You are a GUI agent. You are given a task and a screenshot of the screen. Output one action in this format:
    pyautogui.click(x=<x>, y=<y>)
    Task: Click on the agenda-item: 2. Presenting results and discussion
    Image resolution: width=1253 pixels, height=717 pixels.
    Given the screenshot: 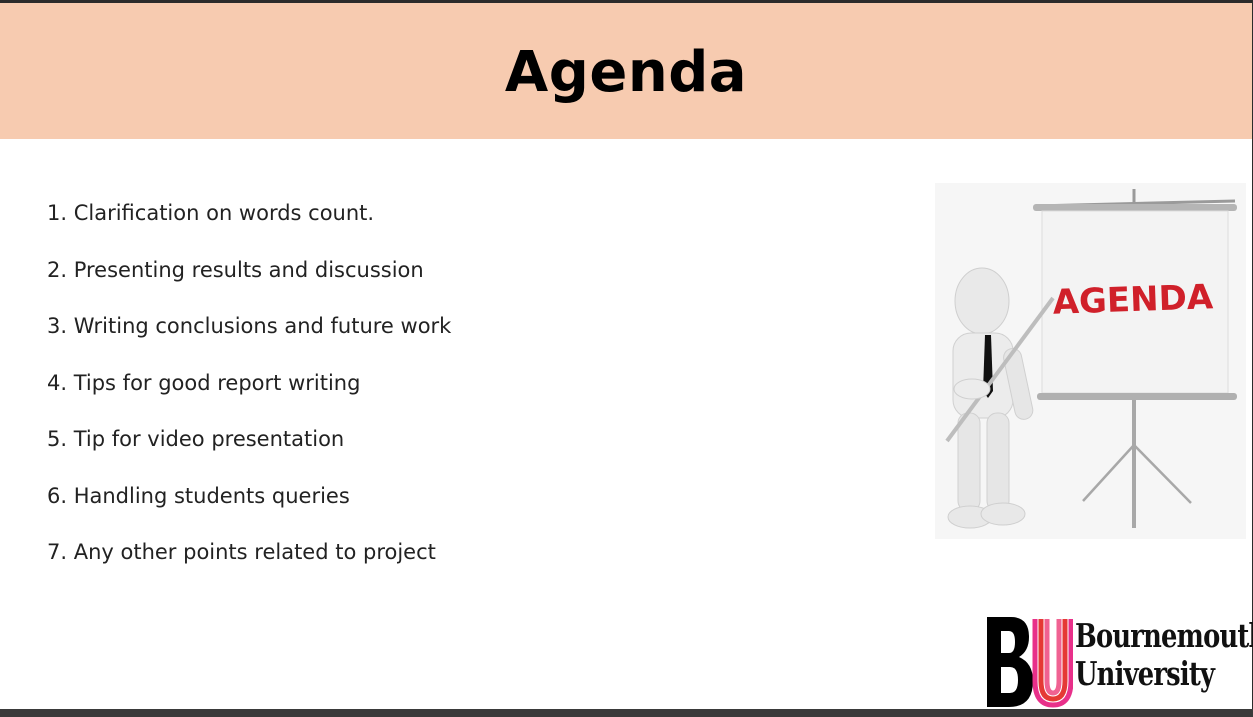 What is the action you would take?
    pyautogui.click(x=235, y=269)
    